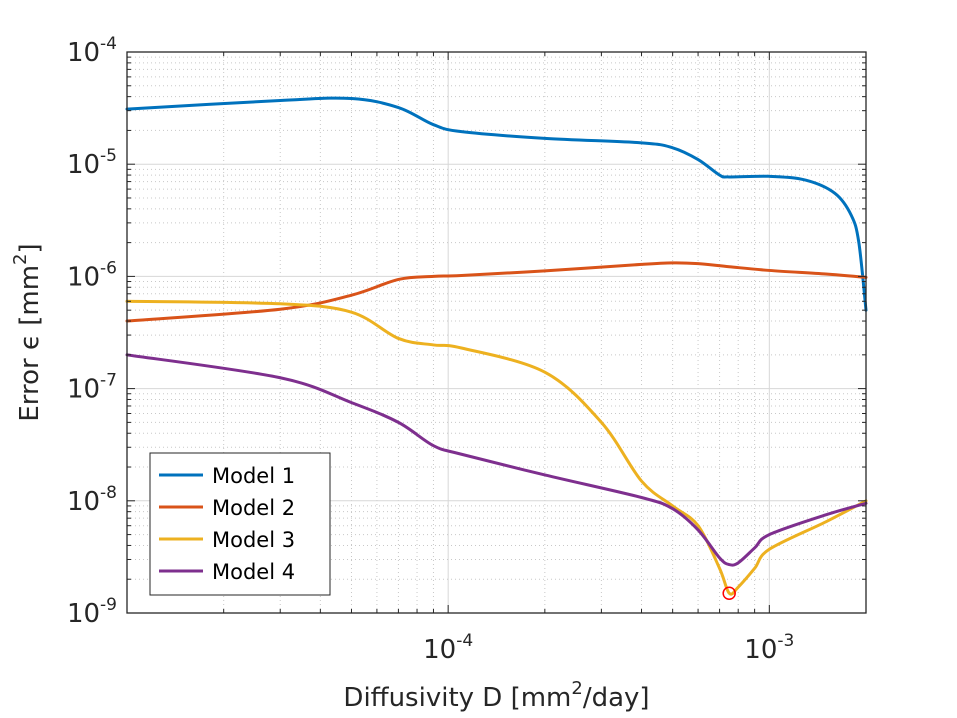 The height and width of the screenshot is (718, 957). I want to click on y-tick-label: 10⁻⁸, so click(92, 500).